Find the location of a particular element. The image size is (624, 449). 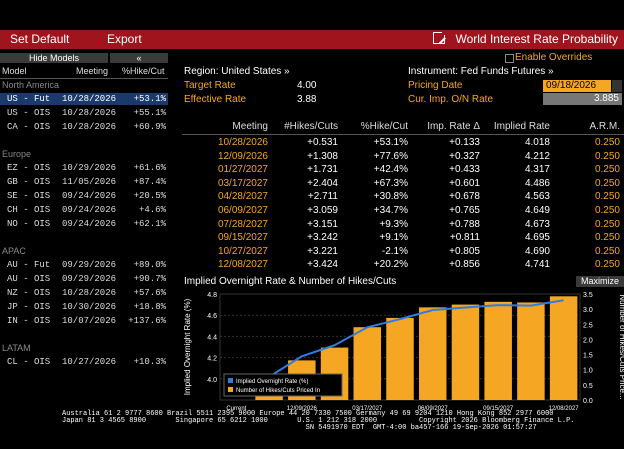

th-implied-rate: Implied Rate is located at coordinates (521, 126).